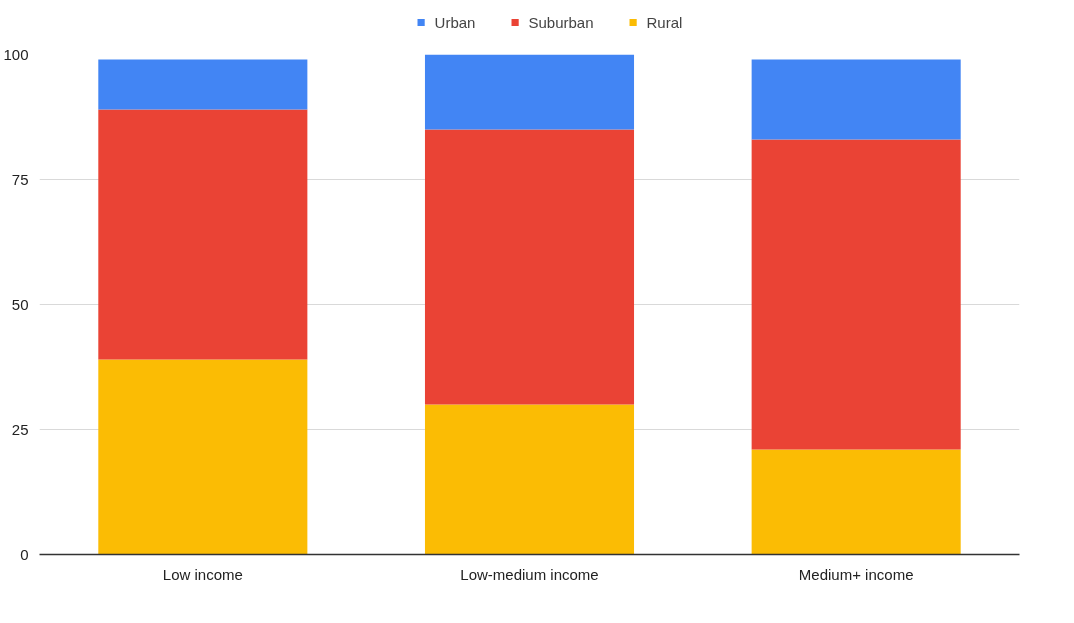  Describe the element at coordinates (20, 179) in the screenshot. I see `y-tick-label: 75` at that location.